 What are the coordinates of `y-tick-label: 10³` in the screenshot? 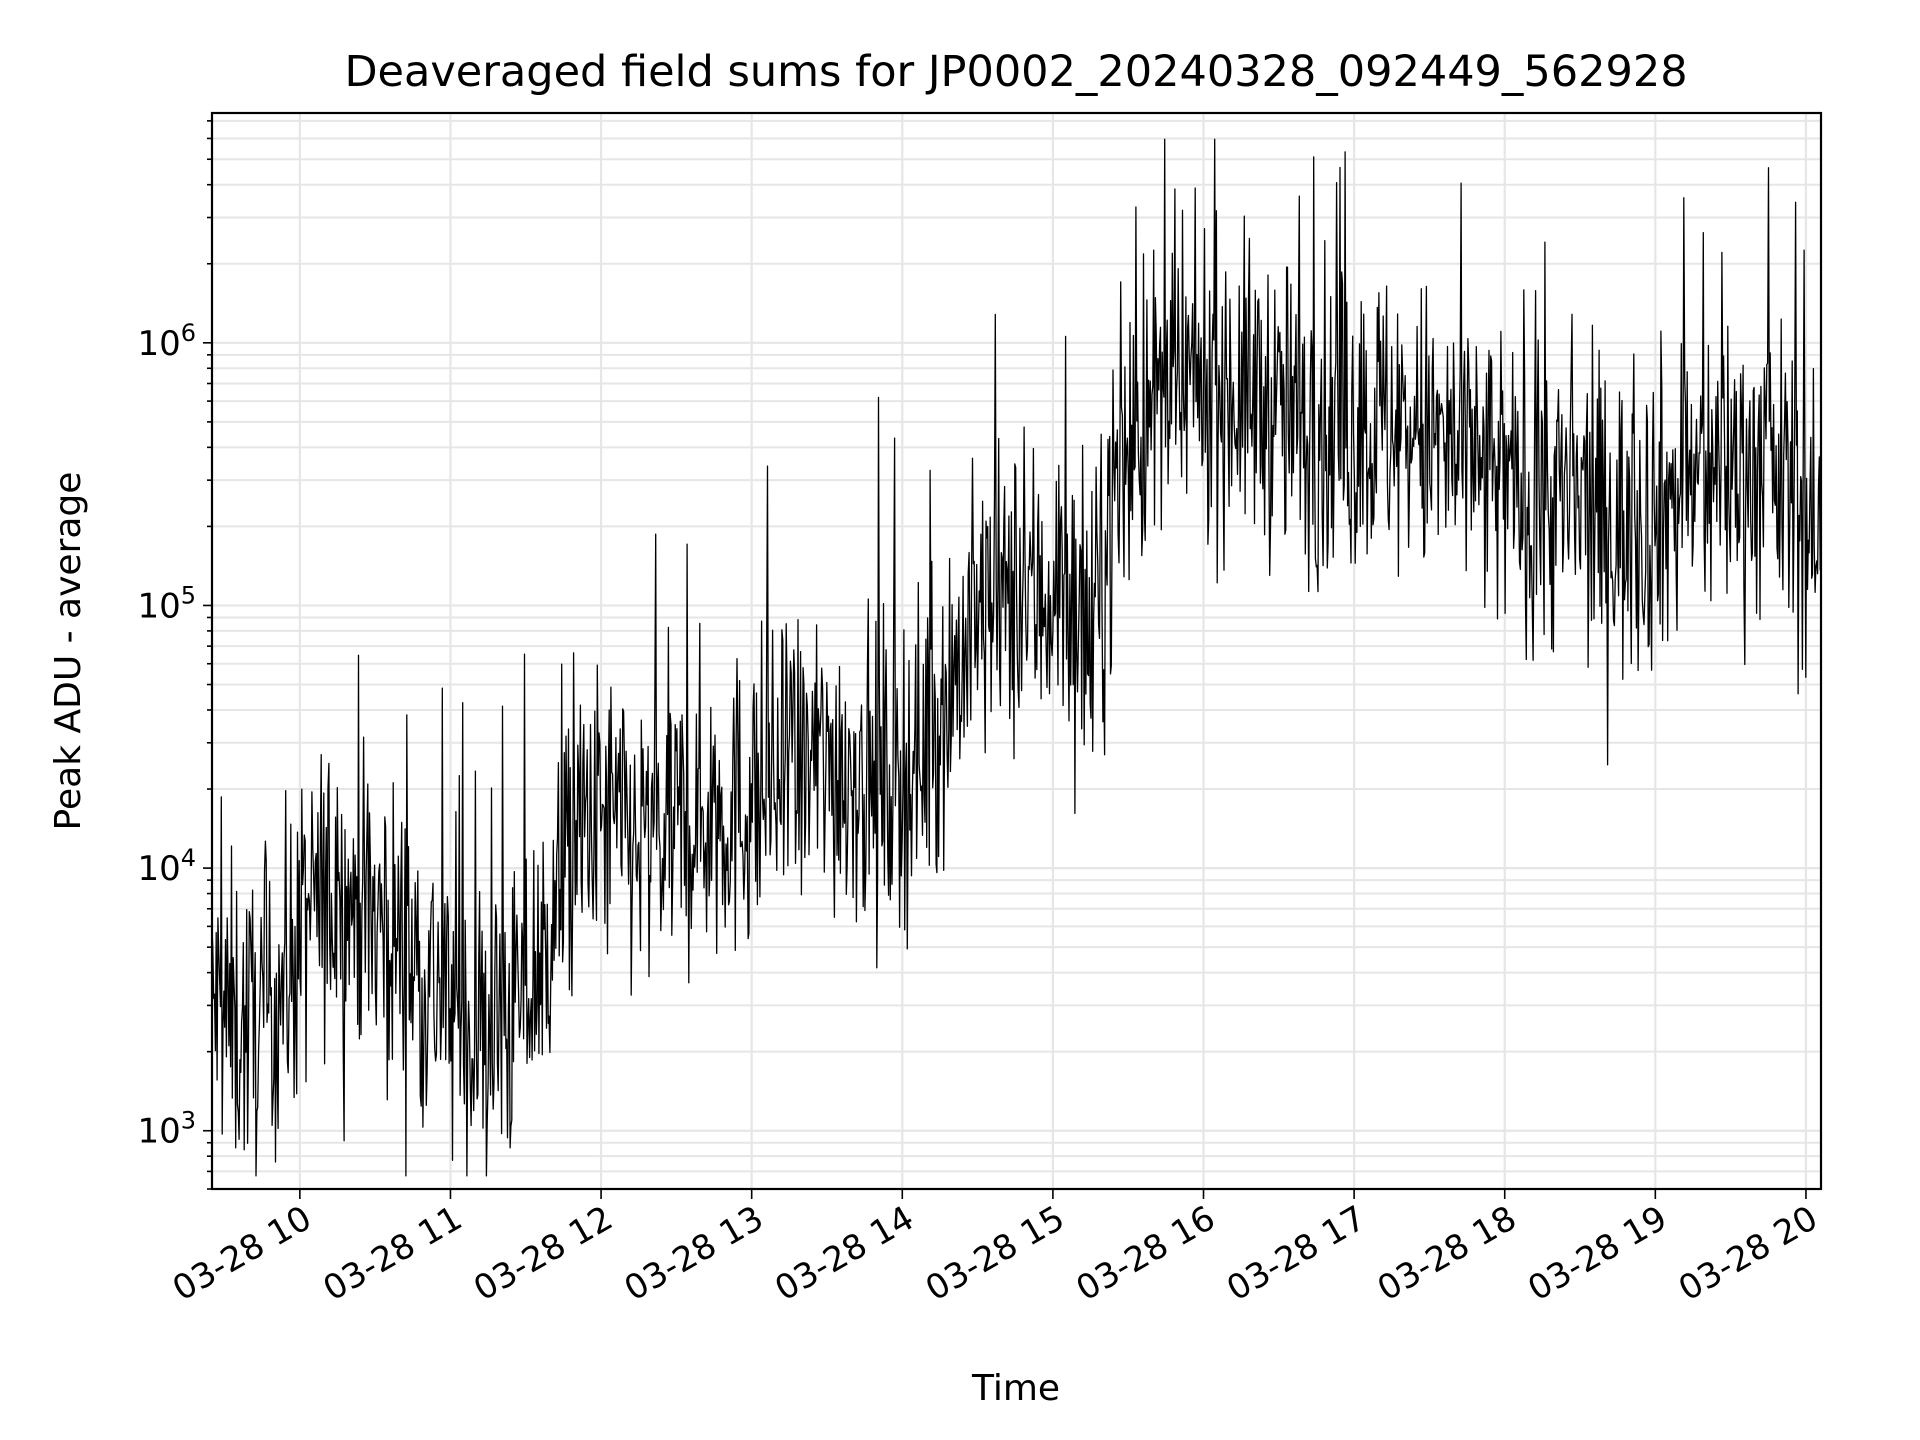 It's located at (166, 1129).